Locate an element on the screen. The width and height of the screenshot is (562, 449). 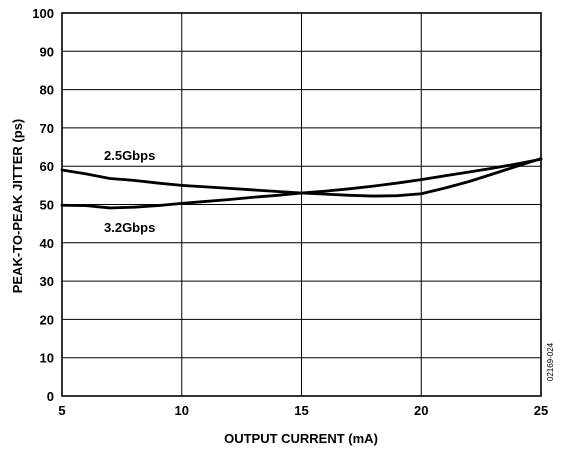
x-tick-label: 15 is located at coordinates (301, 410).